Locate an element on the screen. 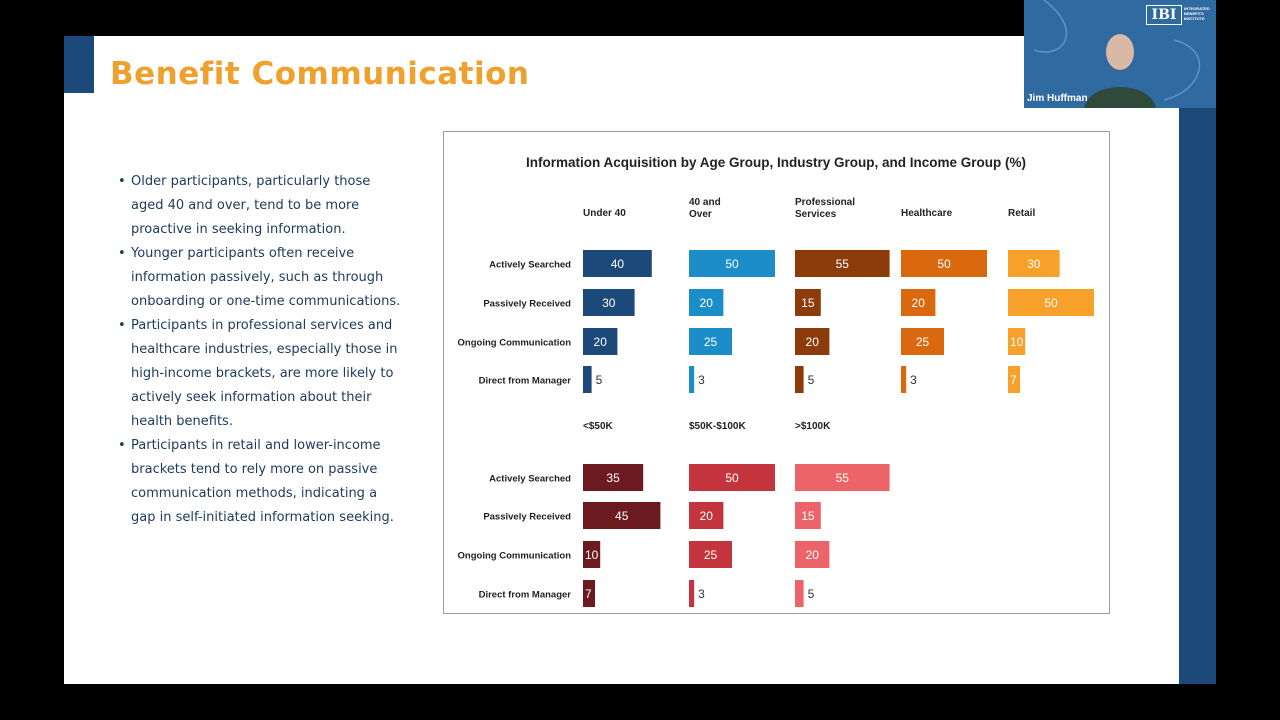  data-label: 35 is located at coordinates (613, 478).